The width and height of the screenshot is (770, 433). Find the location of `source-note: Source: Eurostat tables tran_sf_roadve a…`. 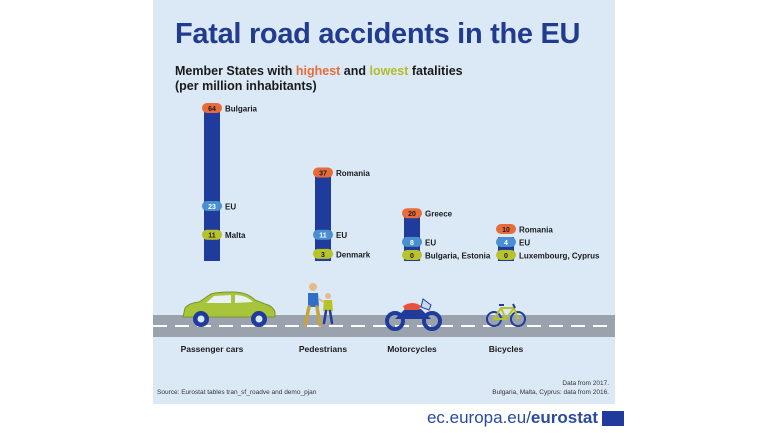

source-note: Source: Eurostat tables tran_sf_roadve a… is located at coordinates (237, 392).